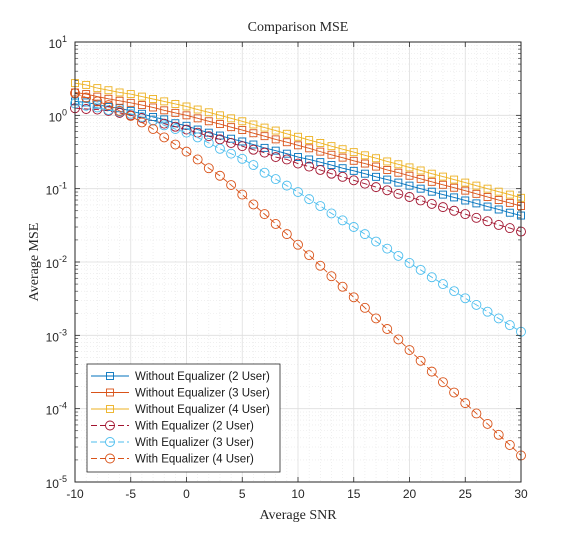 Image resolution: width=576 pixels, height=538 pixels. What do you see at coordinates (466, 494) in the screenshot?
I see `x-tick-label: 25` at bounding box center [466, 494].